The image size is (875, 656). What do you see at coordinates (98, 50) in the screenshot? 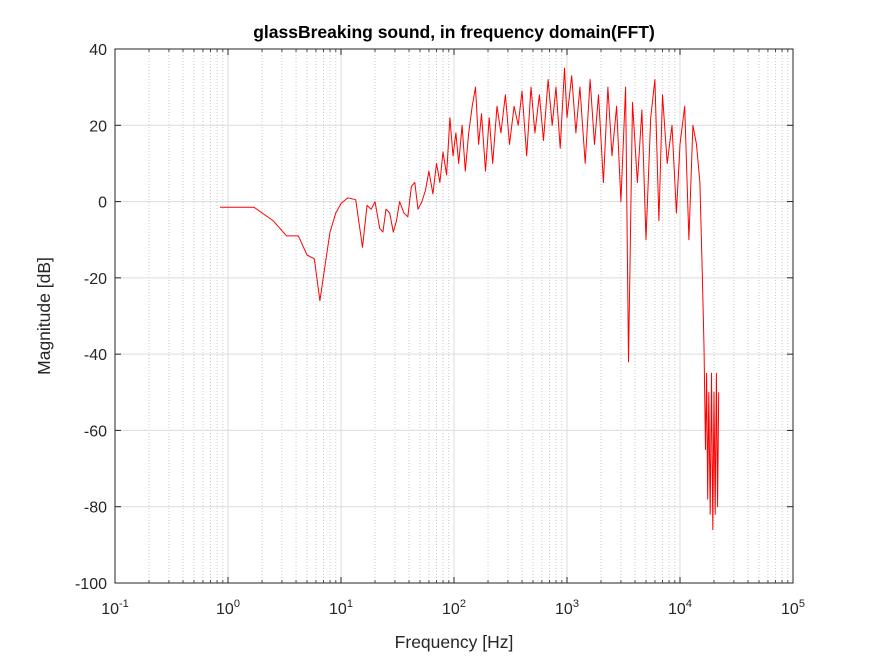
I see `y-tick-label: 40` at bounding box center [98, 50].